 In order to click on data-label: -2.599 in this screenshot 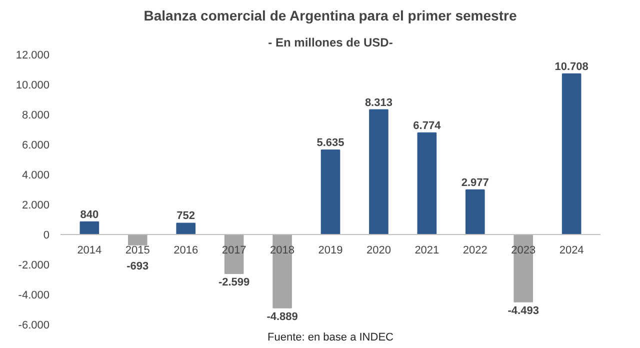, I will do `click(234, 282)`.